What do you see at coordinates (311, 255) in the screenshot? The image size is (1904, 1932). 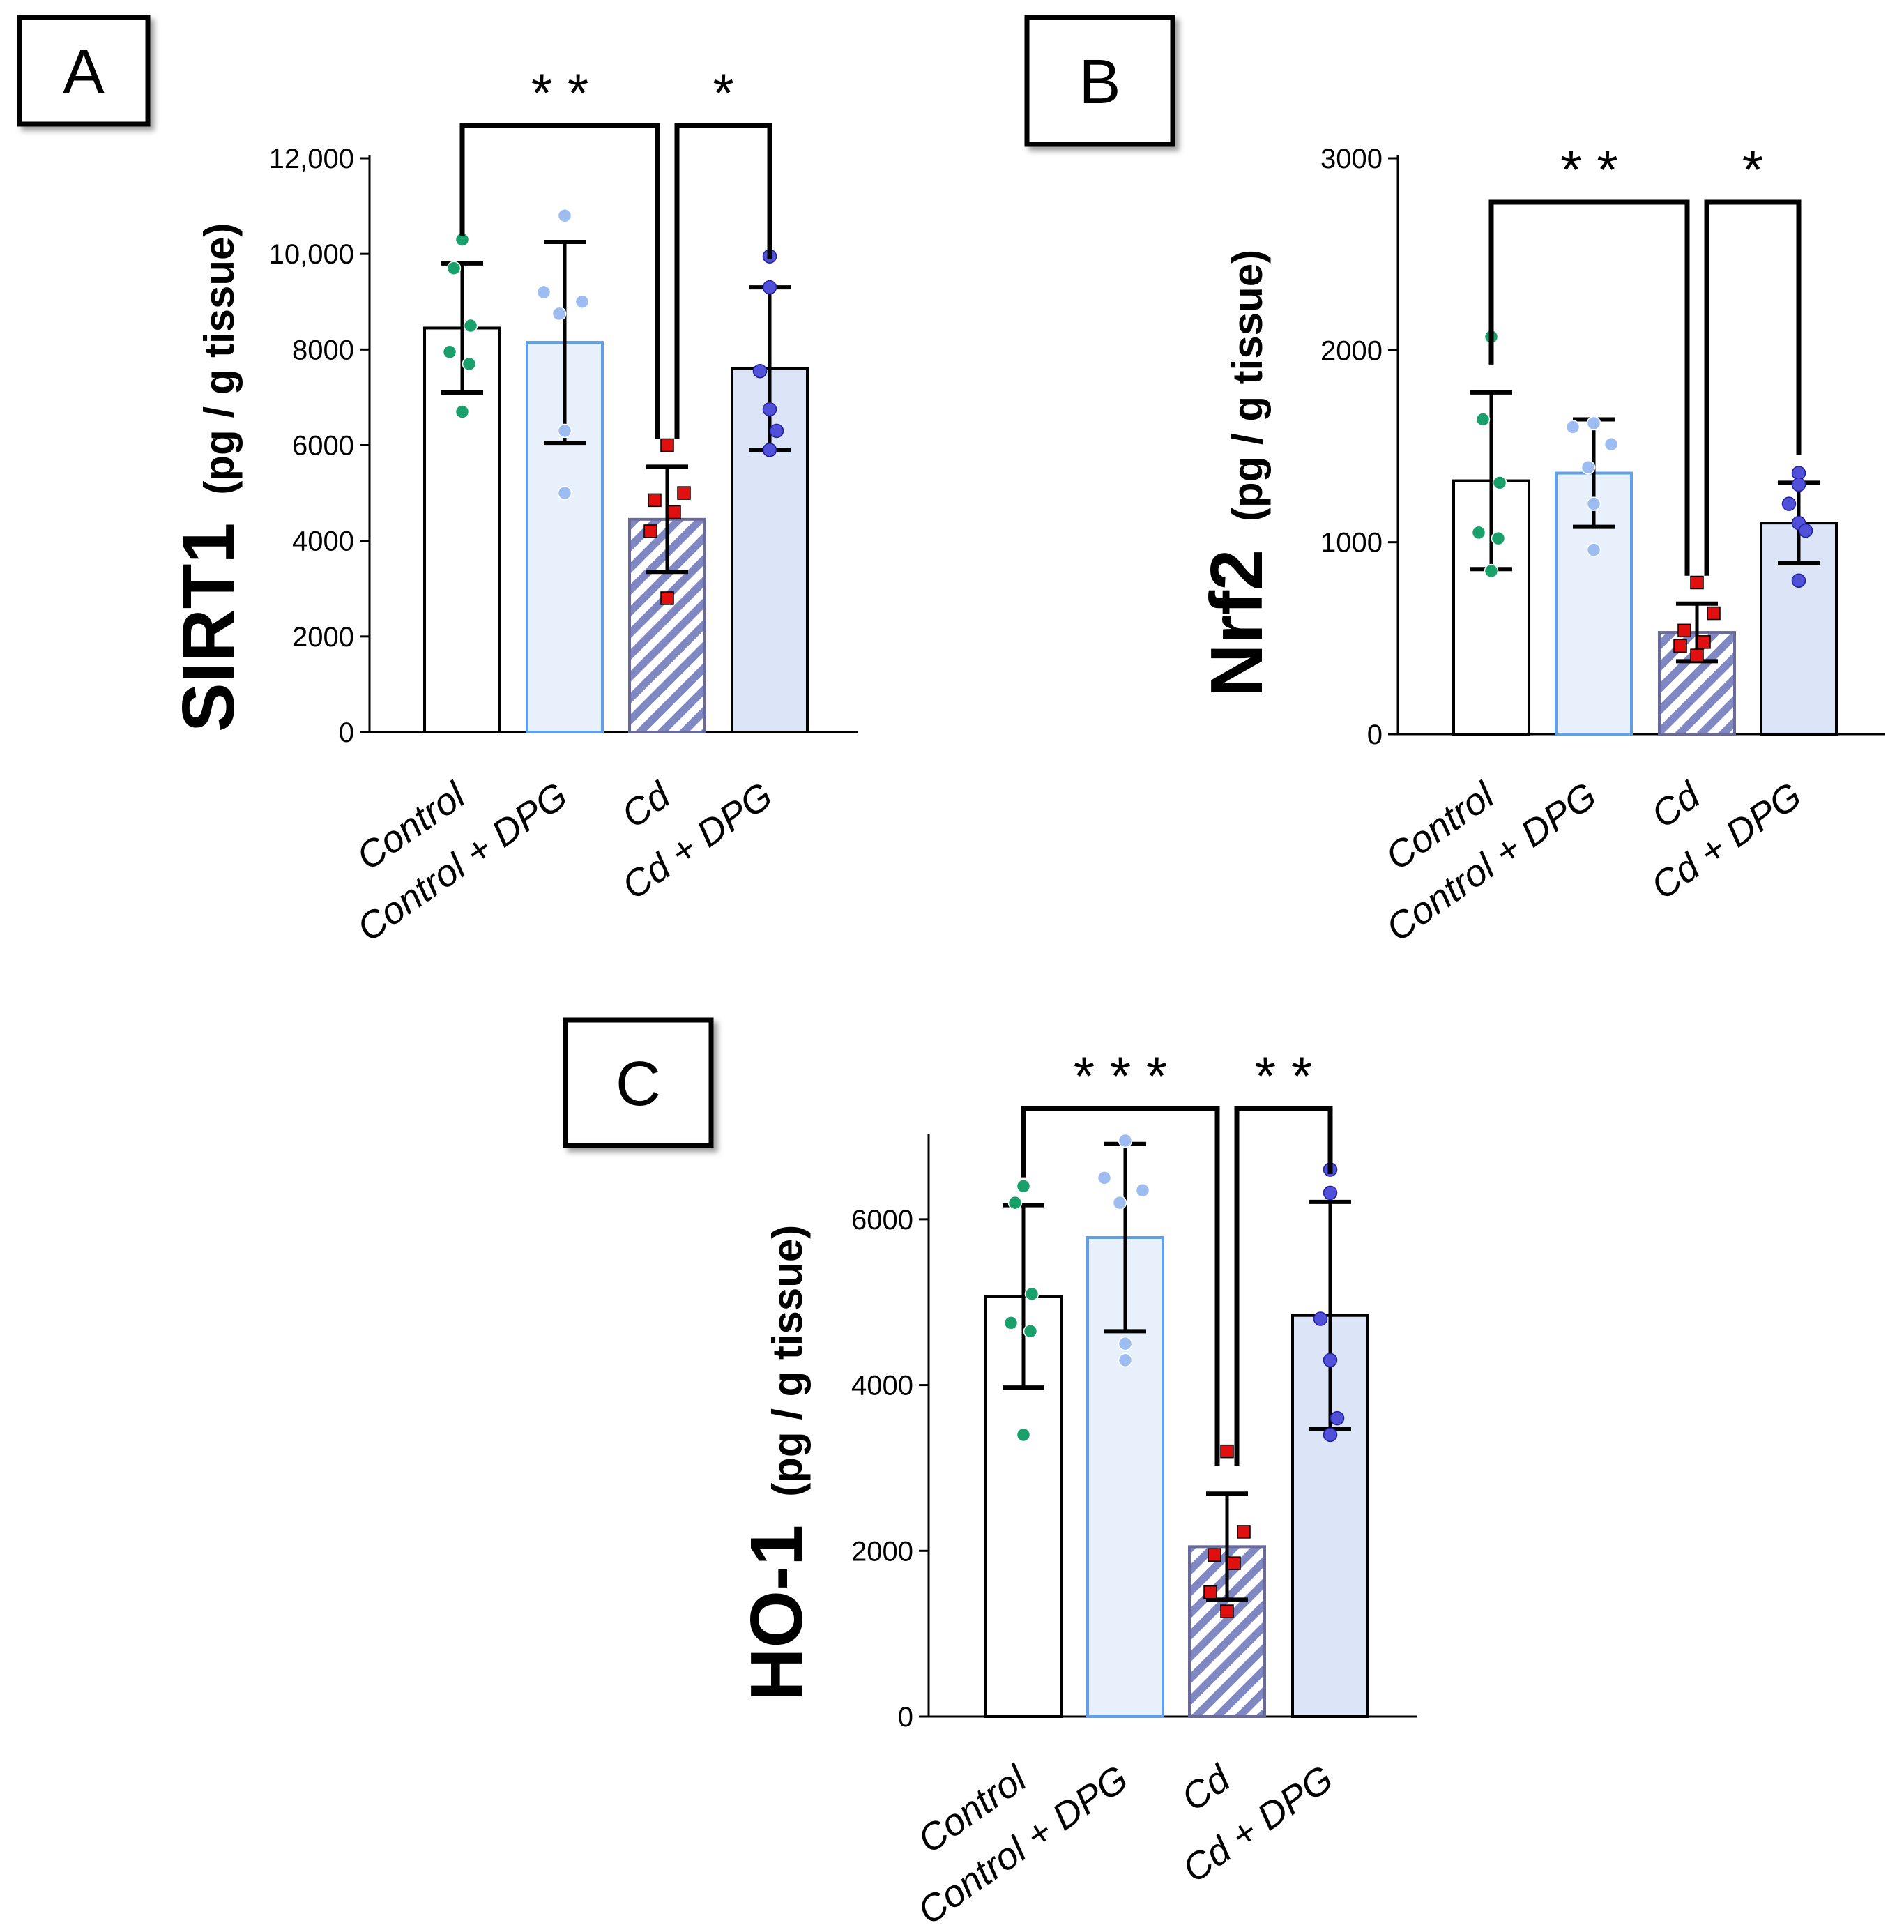 I see `y-tick-label: 10,000` at bounding box center [311, 255].